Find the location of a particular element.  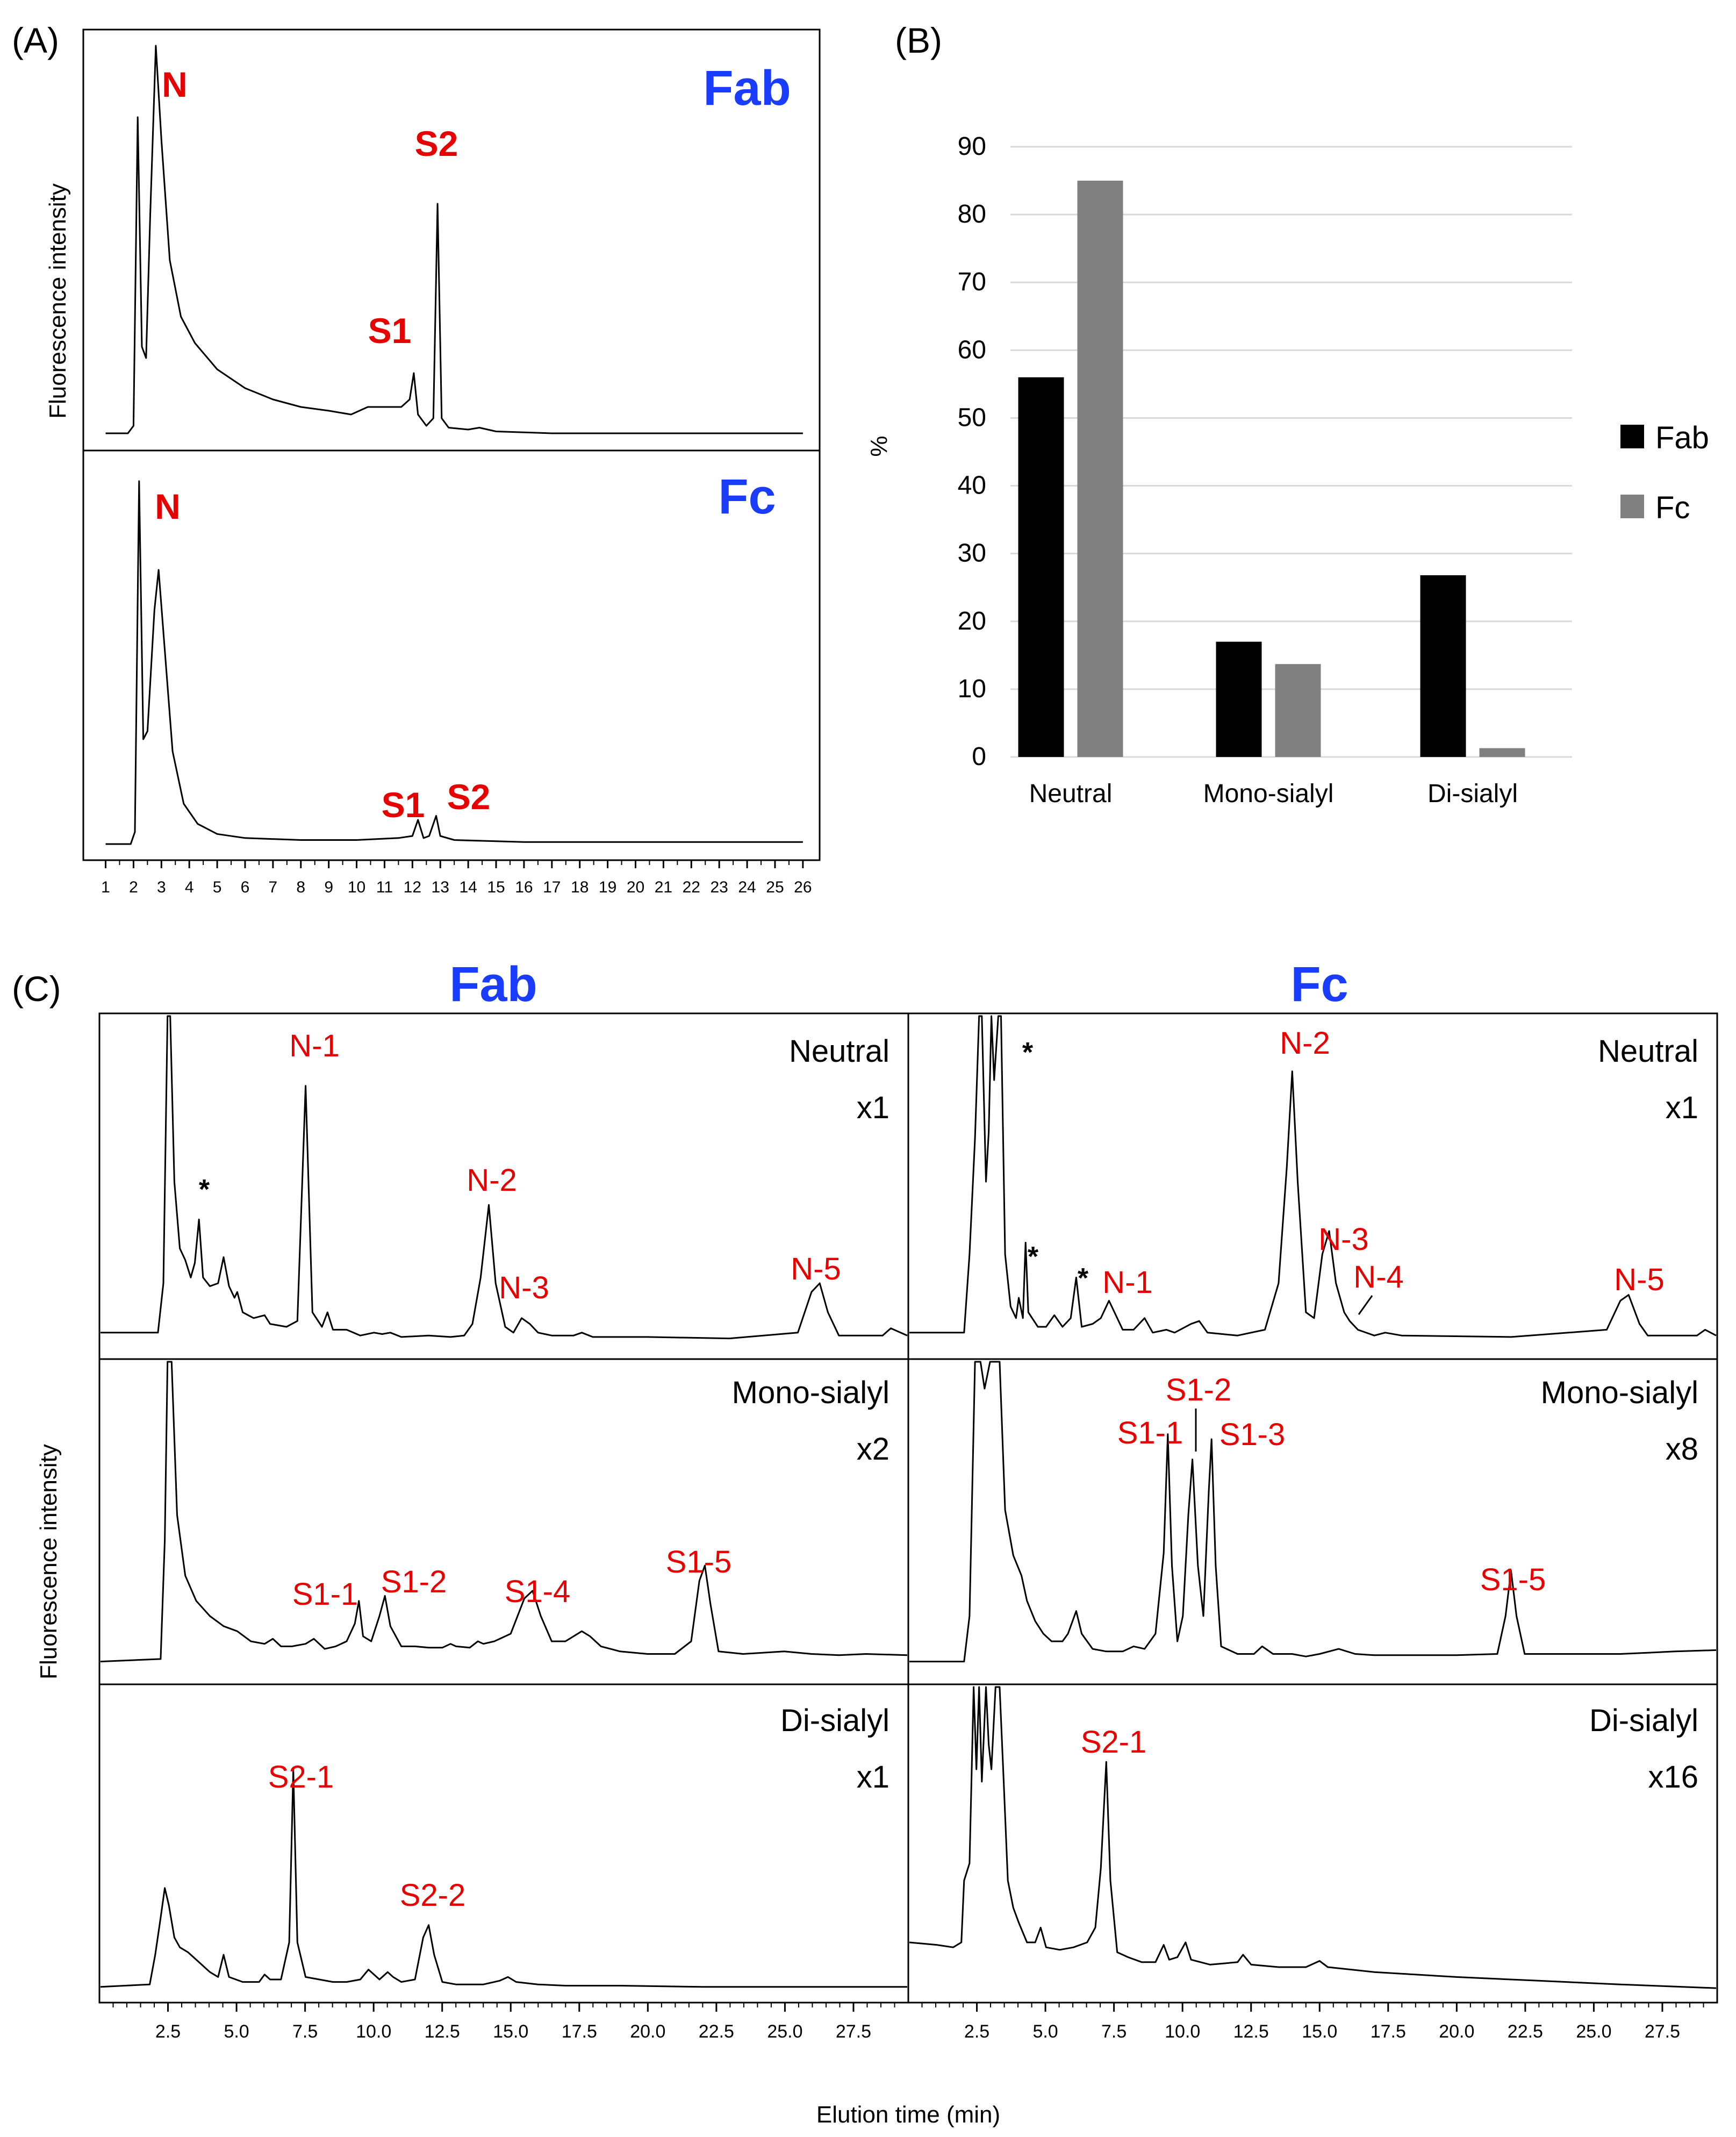

fab-peak-n: N is located at coordinates (175, 84).